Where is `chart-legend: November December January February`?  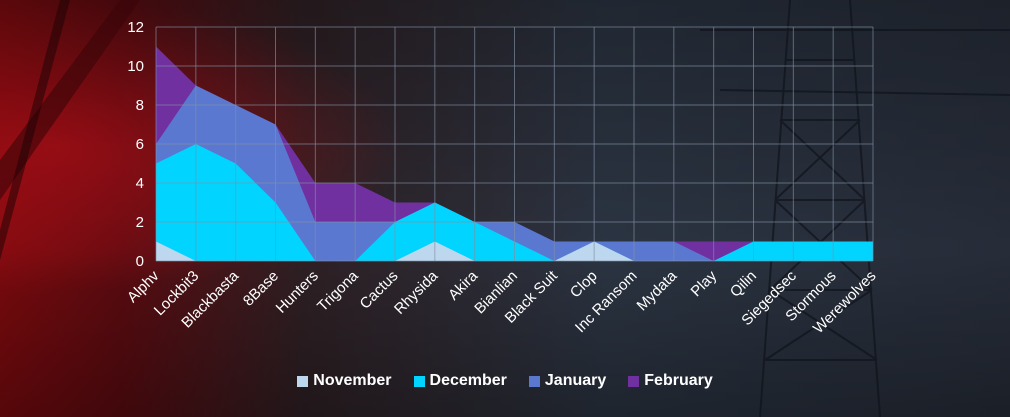
chart-legend: November December January February is located at coordinates (505, 381).